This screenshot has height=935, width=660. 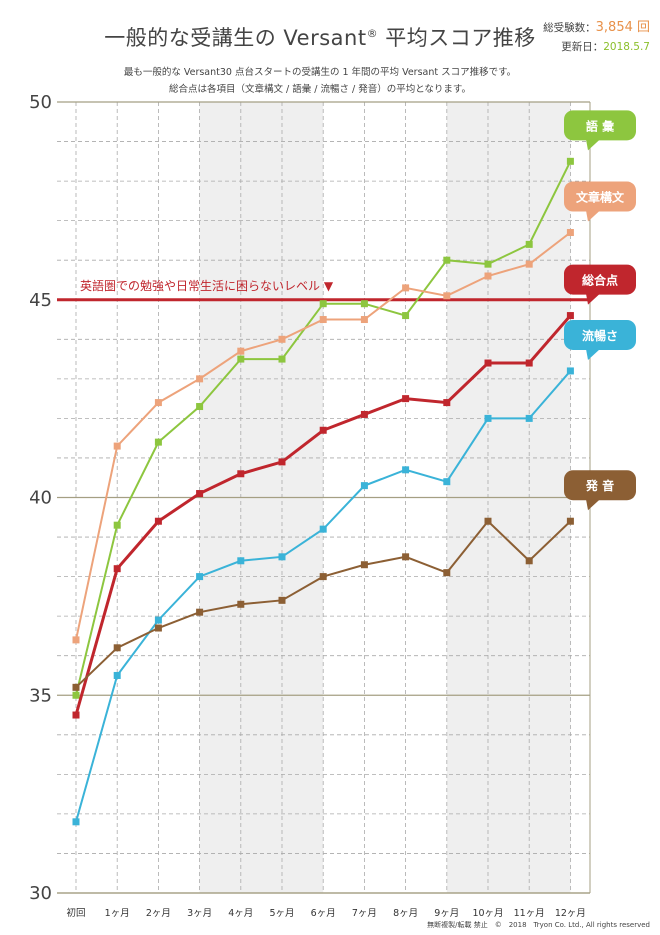 I want to click on y-tick-label: 50, so click(x=40, y=102).